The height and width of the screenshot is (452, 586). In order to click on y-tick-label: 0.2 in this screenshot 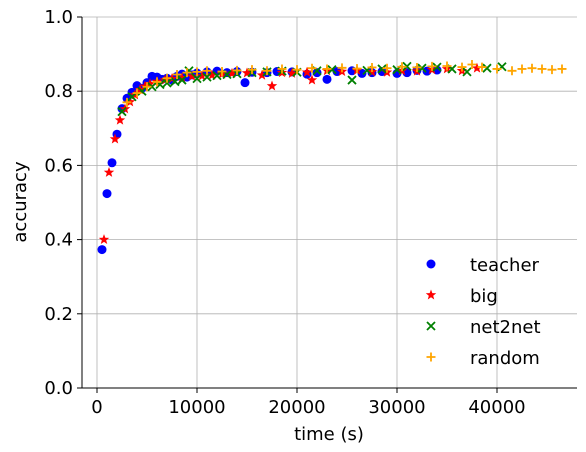, I will do `click(58, 314)`.